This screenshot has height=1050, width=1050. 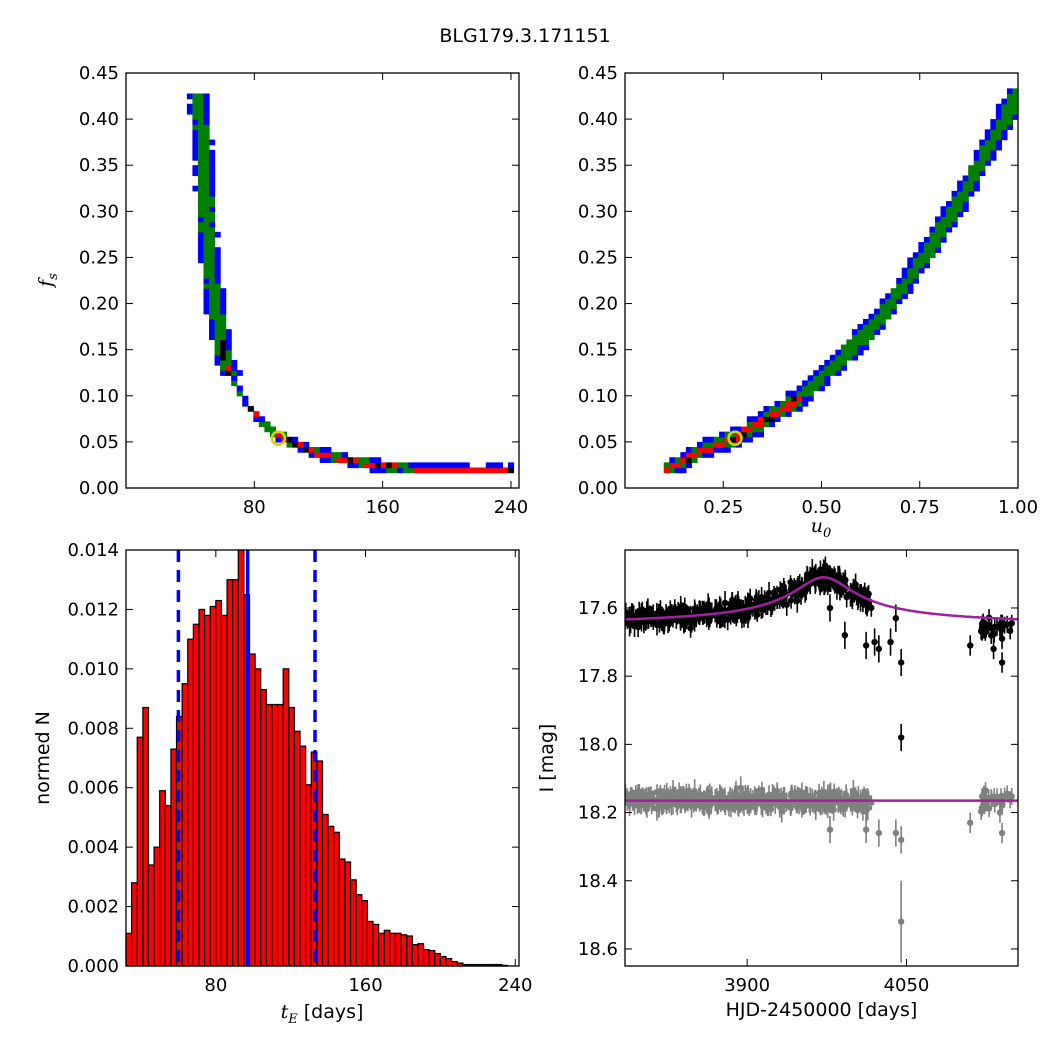 What do you see at coordinates (830, 829) in the screenshot?
I see `gray-outlier-point` at bounding box center [830, 829].